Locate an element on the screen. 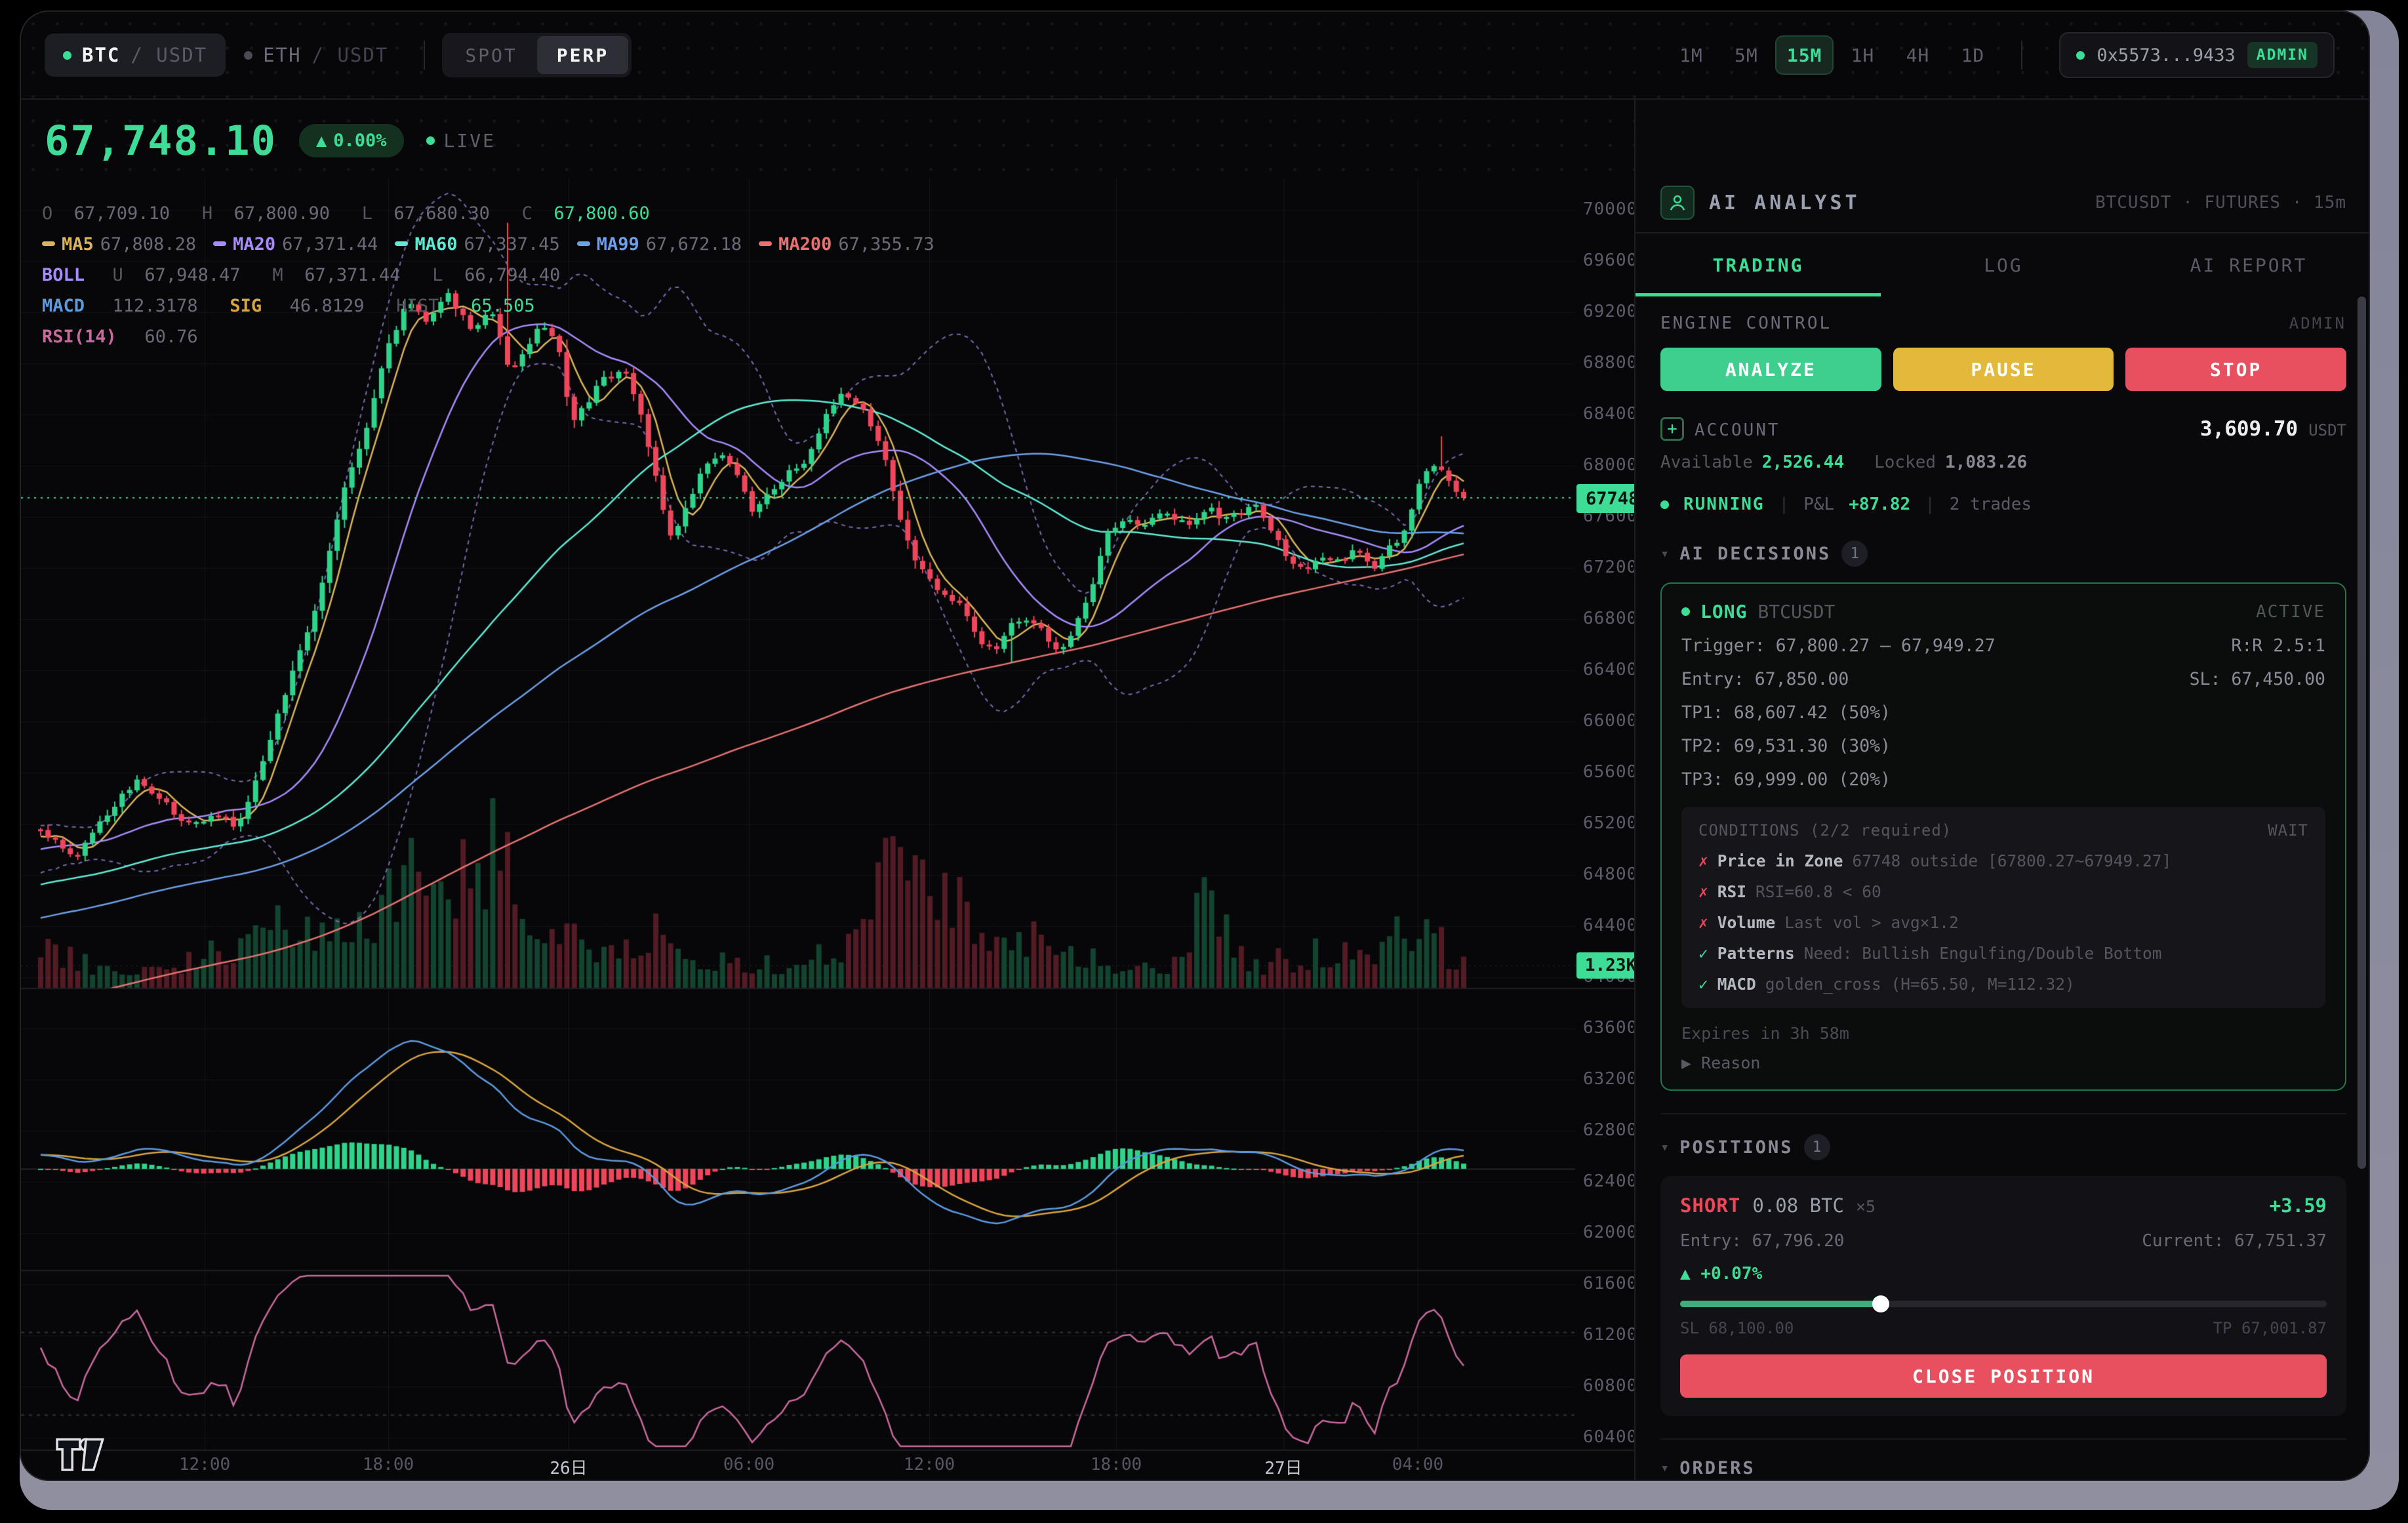 This screenshot has width=2408, height=1523. trades-count: 2 trades is located at coordinates (1991, 504).